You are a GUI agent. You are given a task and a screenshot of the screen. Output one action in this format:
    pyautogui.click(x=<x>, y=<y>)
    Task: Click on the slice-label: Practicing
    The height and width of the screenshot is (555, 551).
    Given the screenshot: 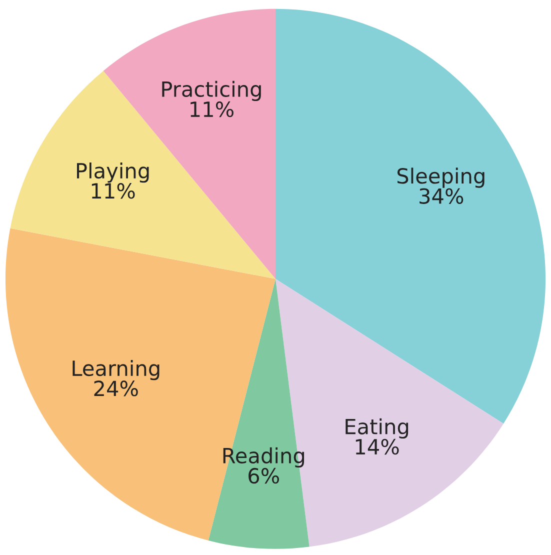 What is the action you would take?
    pyautogui.click(x=211, y=91)
    